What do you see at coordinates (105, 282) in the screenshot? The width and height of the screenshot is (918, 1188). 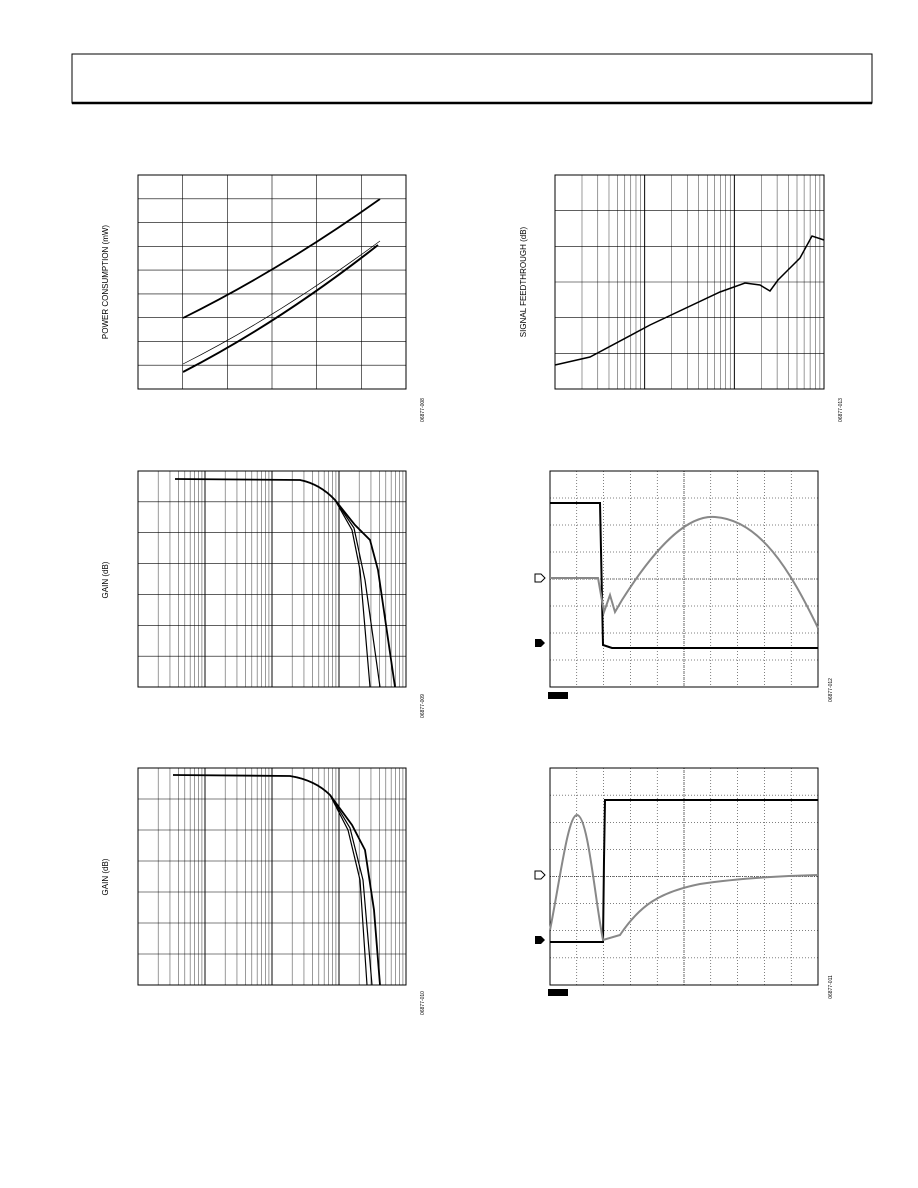 I see `y-label: POWER CONSUMPTION (mW)` at bounding box center [105, 282].